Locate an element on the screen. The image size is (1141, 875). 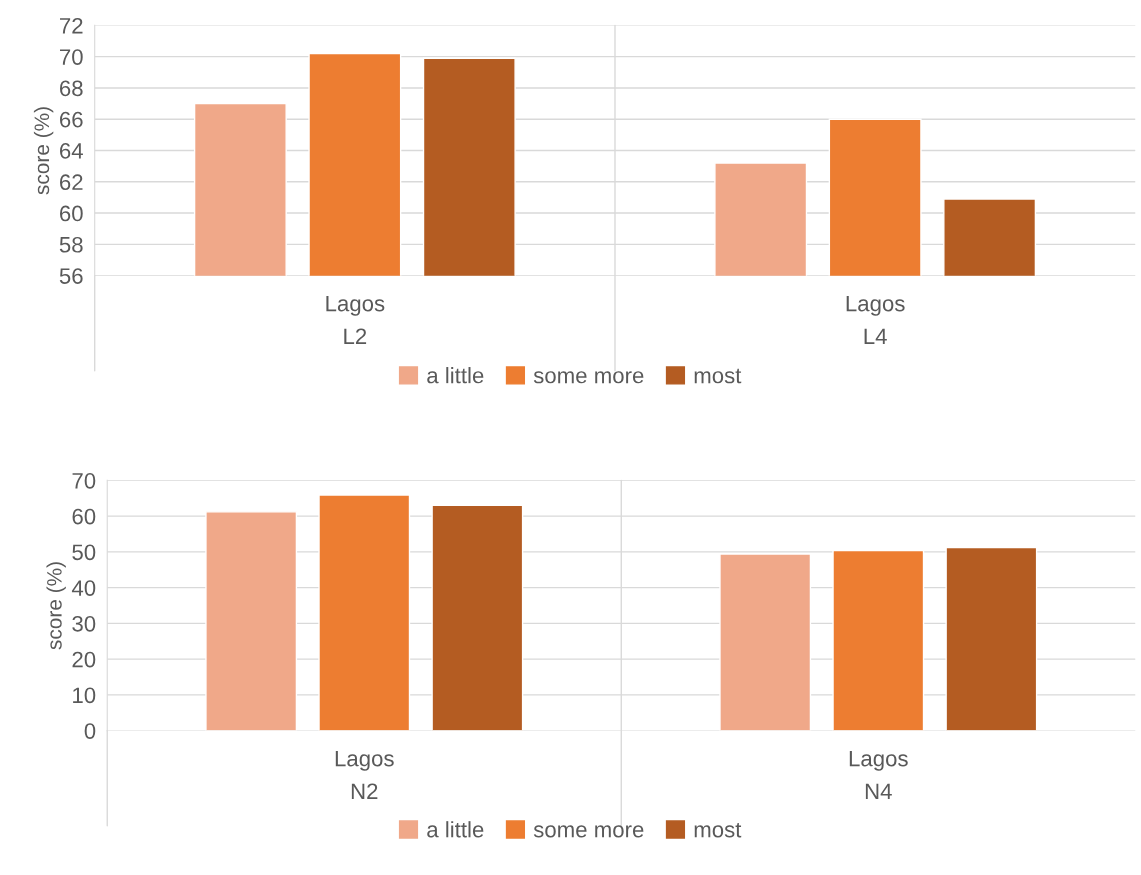
y-tick-label: 68 is located at coordinates (71, 88).